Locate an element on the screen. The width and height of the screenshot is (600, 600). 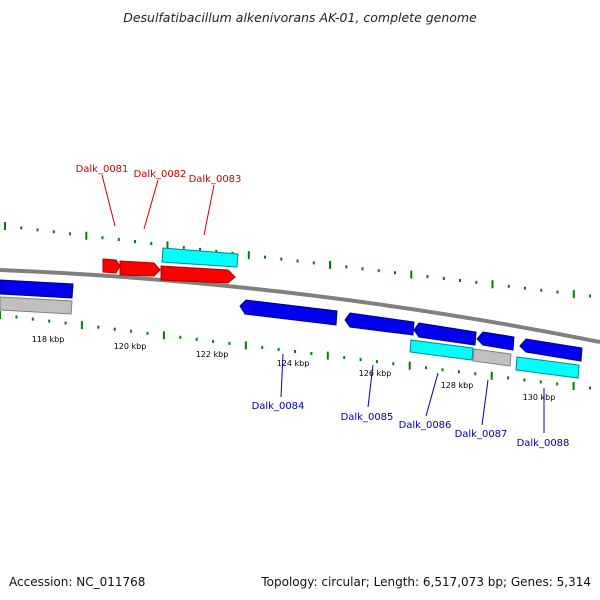
gene-label-dalk-0084: Dalk_0084 is located at coordinates (278, 406).